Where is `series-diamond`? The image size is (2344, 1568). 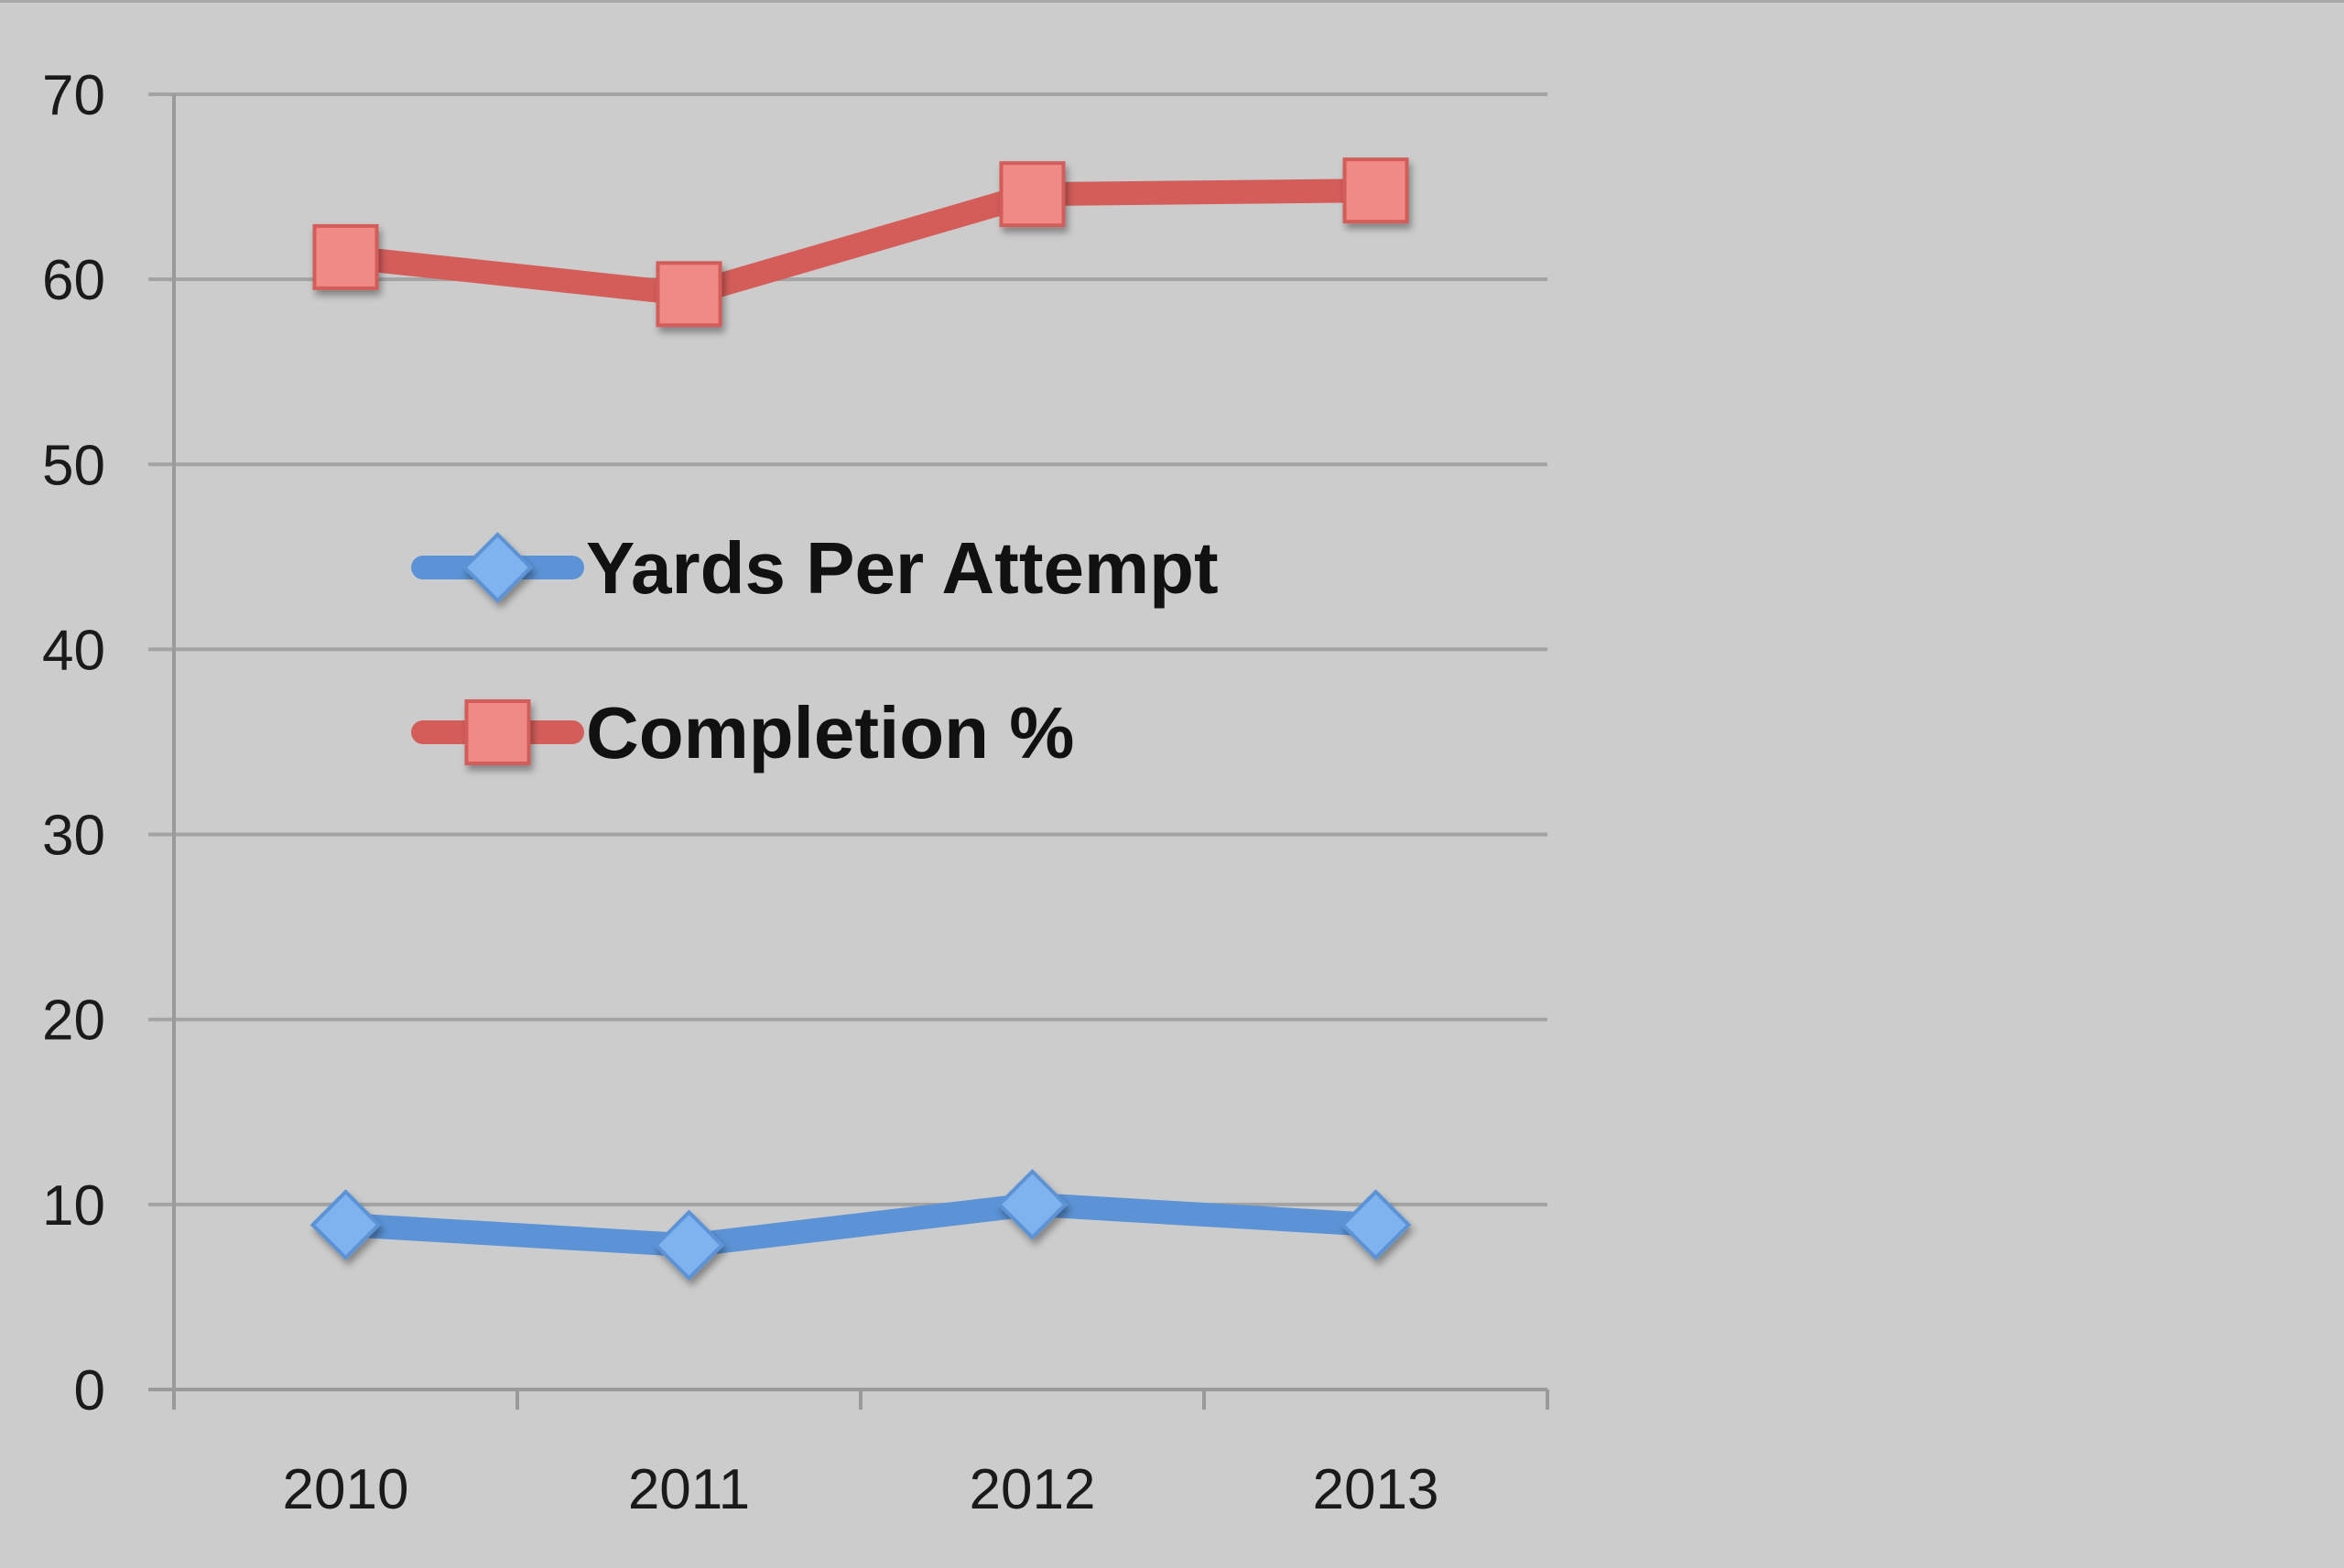
series-diamond is located at coordinates (860, 1225).